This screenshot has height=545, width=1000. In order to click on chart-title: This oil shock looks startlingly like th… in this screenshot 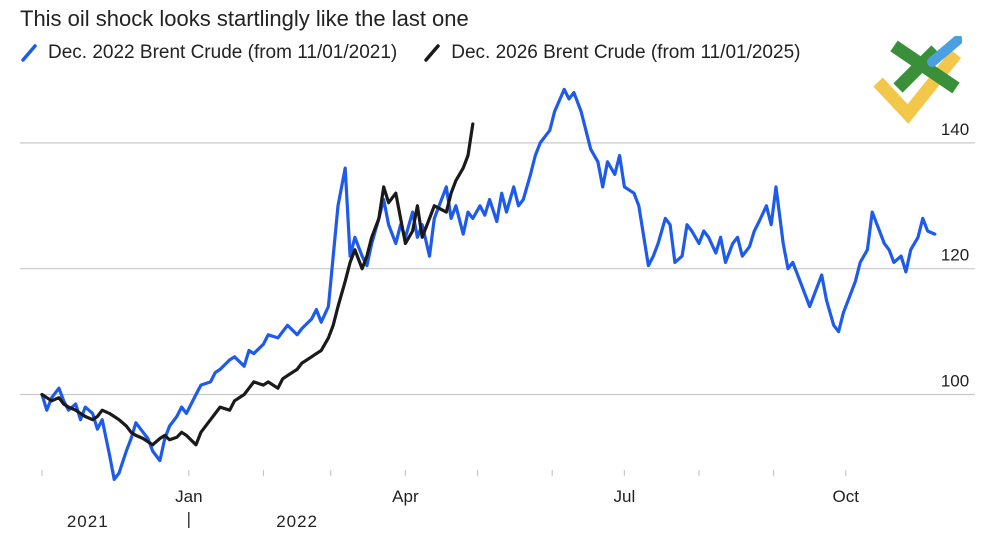, I will do `click(244, 18)`.